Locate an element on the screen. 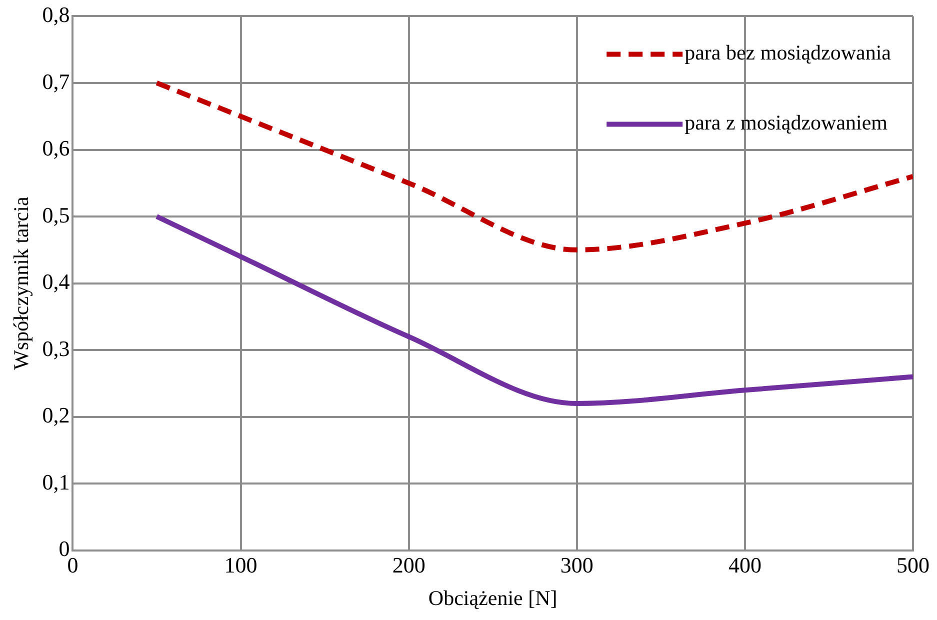 The height and width of the screenshot is (620, 937). x-tick-label: 400 is located at coordinates (745, 565).